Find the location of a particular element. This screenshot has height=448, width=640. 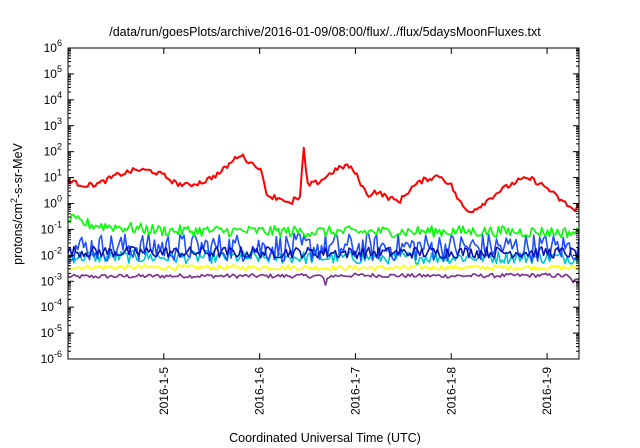

y-tick-label: 10⁶ is located at coordinates (53, 46).